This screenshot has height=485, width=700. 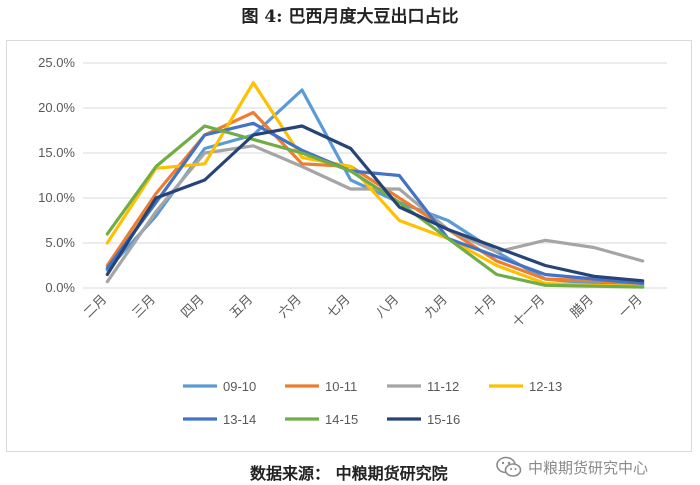 I want to click on x-tick-label: 四月, so click(x=192, y=306).